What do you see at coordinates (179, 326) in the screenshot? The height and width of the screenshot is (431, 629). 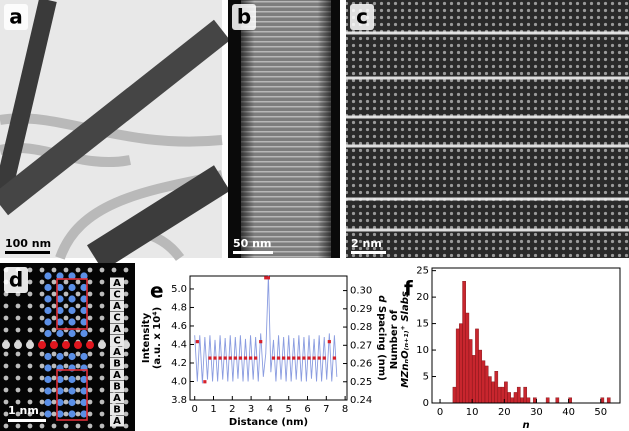 I see `y-tick-label: 4.6` at bounding box center [179, 326].